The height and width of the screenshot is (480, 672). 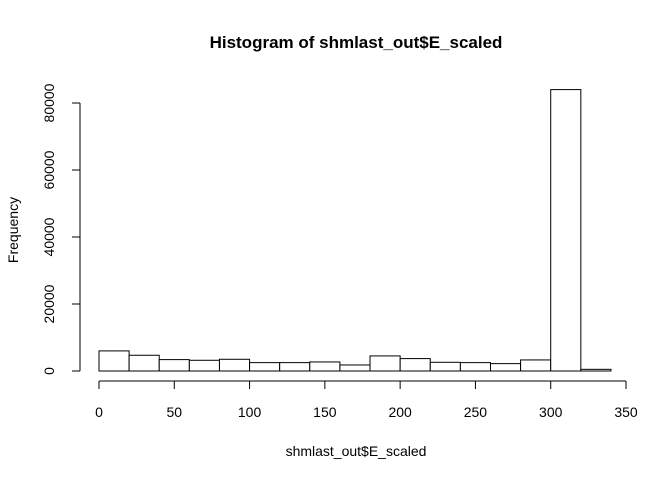 I want to click on y-tick-label-4: 80000, so click(x=49, y=102).